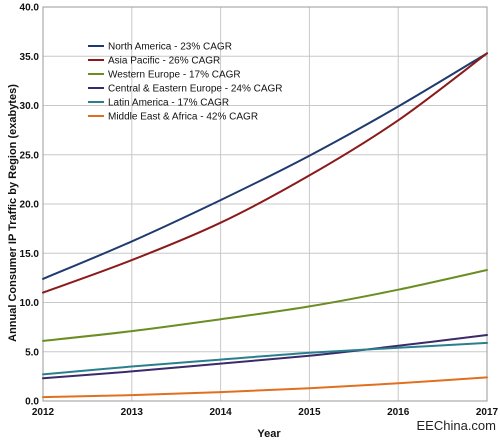 Image resolution: width=500 pixels, height=445 pixels. What do you see at coordinates (174, 75) in the screenshot?
I see `legend-label: Western Europe - 17% CAGR` at bounding box center [174, 75].